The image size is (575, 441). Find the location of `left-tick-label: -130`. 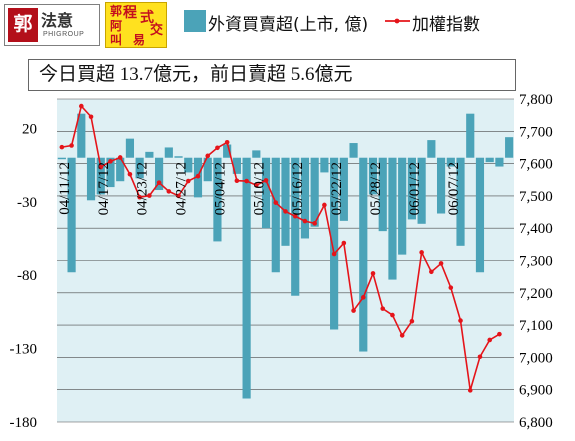

left-tick-label: -130 is located at coordinates (24, 350).